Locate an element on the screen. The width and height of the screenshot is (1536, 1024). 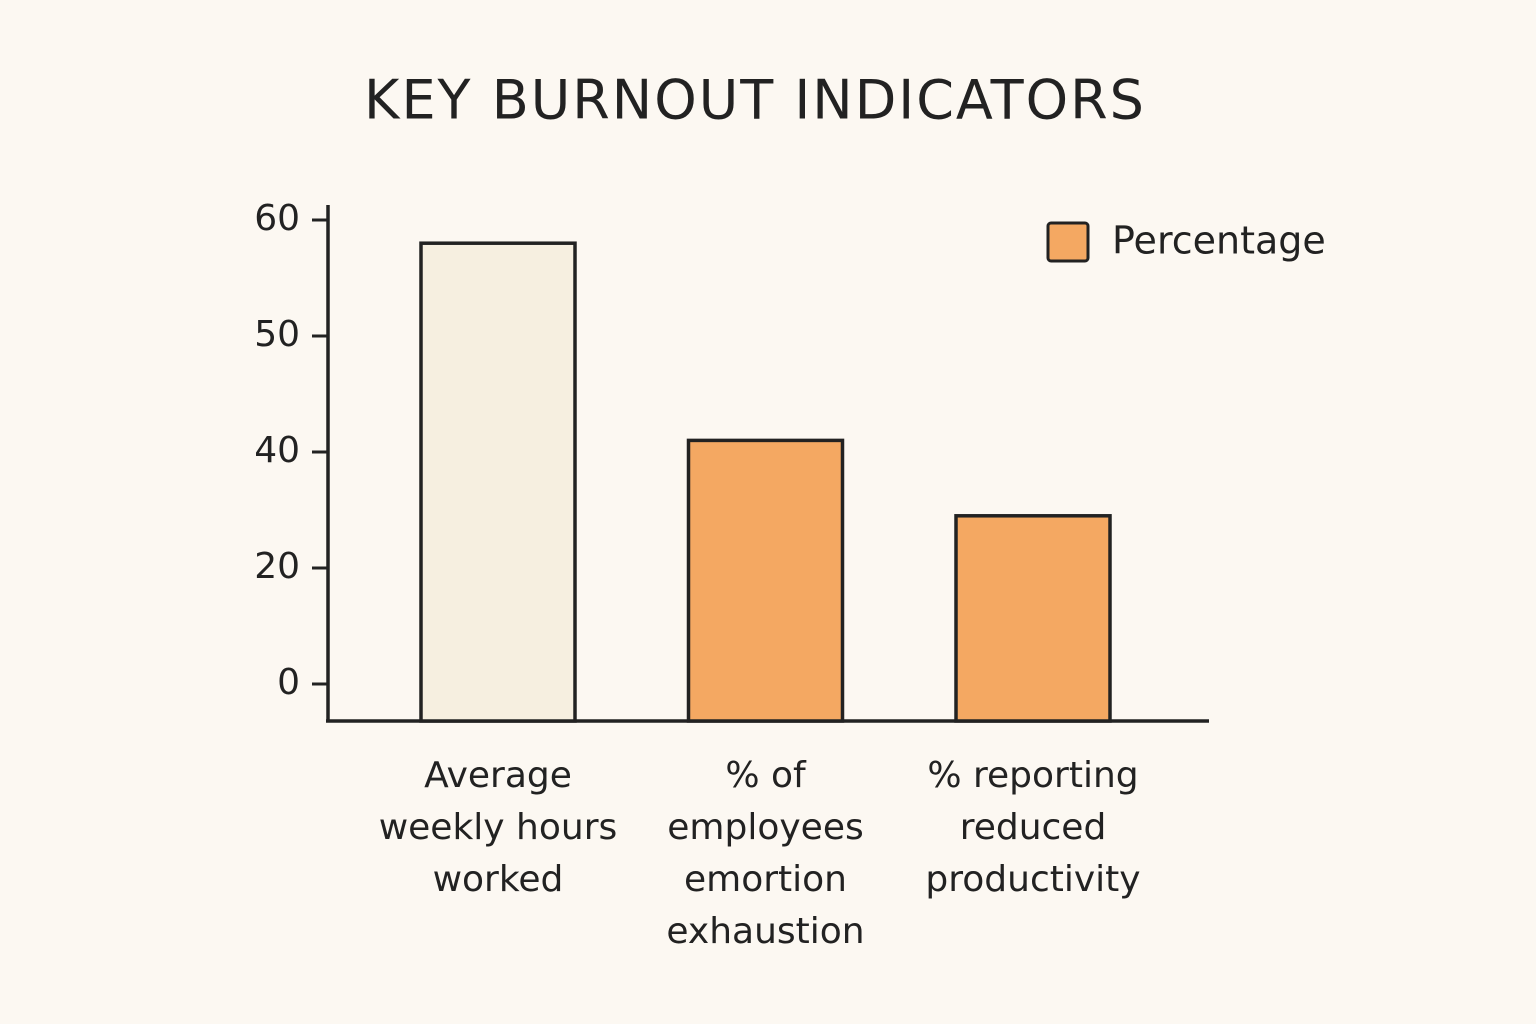
legend-swatch is located at coordinates (1068, 242).